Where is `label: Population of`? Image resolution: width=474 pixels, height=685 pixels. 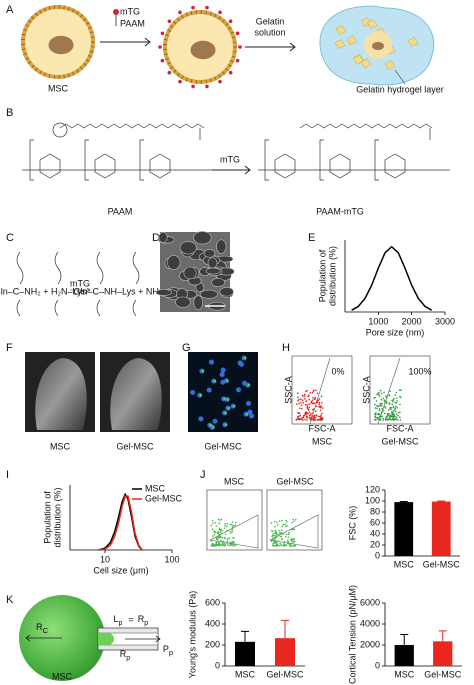
label: Population of is located at coordinates (47, 517).